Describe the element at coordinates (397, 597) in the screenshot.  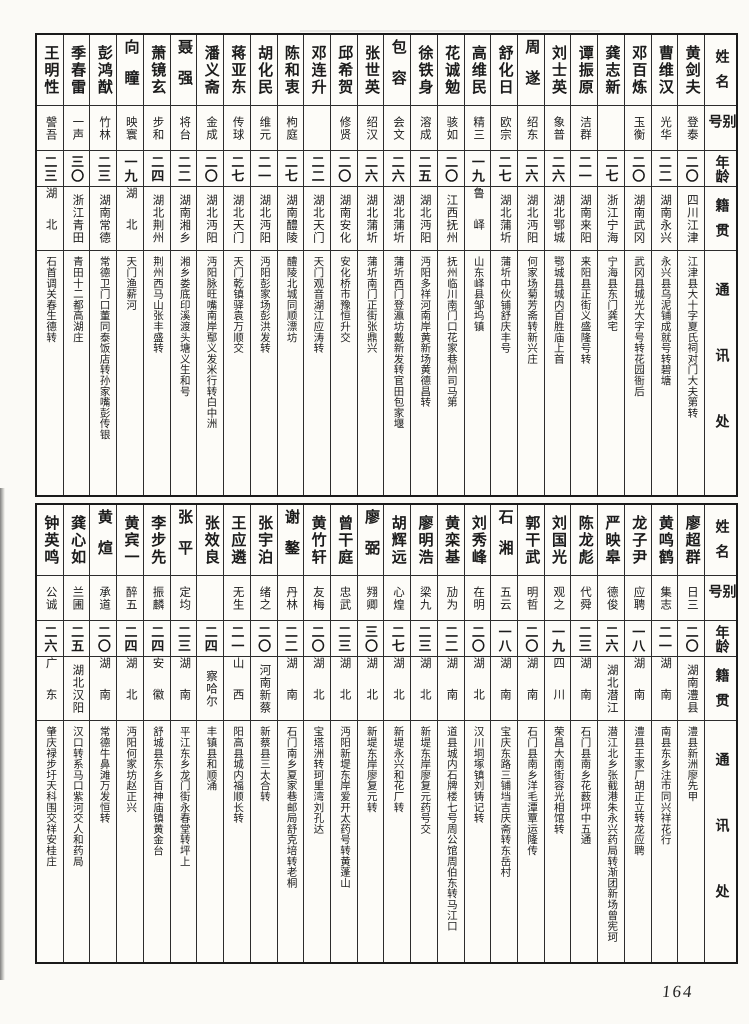
I see `alias-cell: 心煌` at that location.